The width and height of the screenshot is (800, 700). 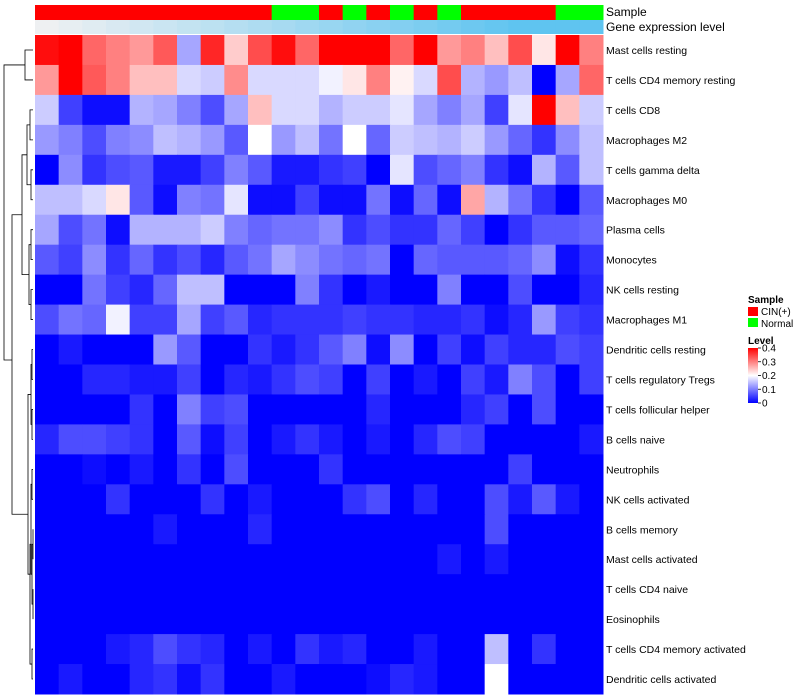 What do you see at coordinates (670, 81) in the screenshot?
I see `row-label: T cells CD4 memory resting` at bounding box center [670, 81].